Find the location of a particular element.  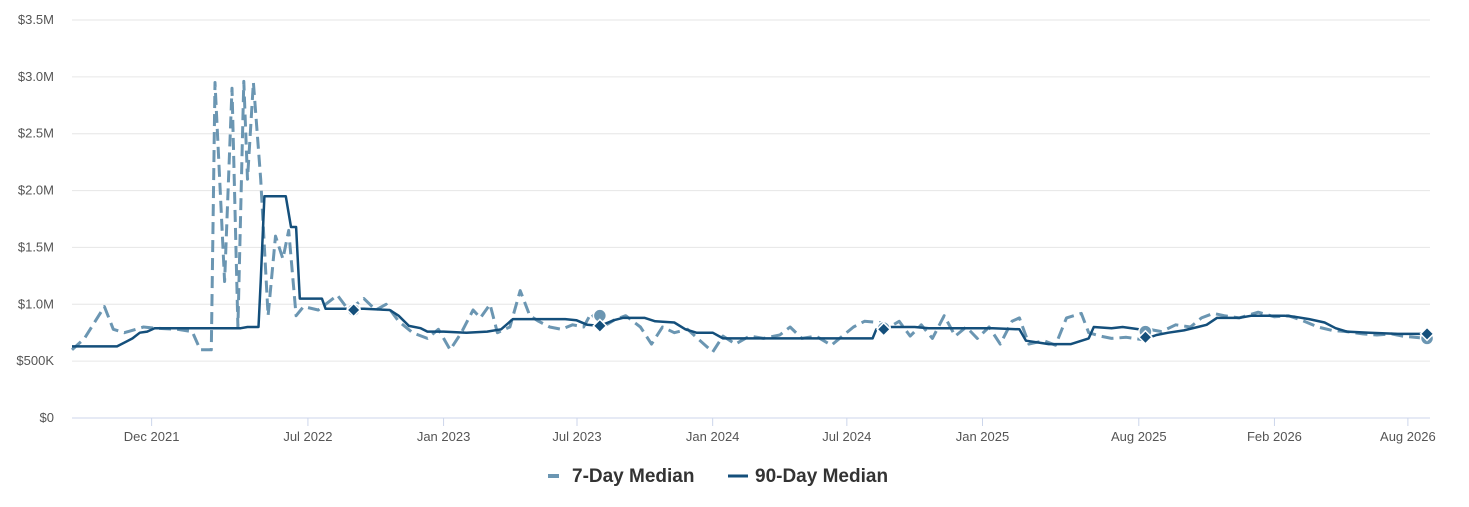

y-tick-label: $500K is located at coordinates (35, 360).